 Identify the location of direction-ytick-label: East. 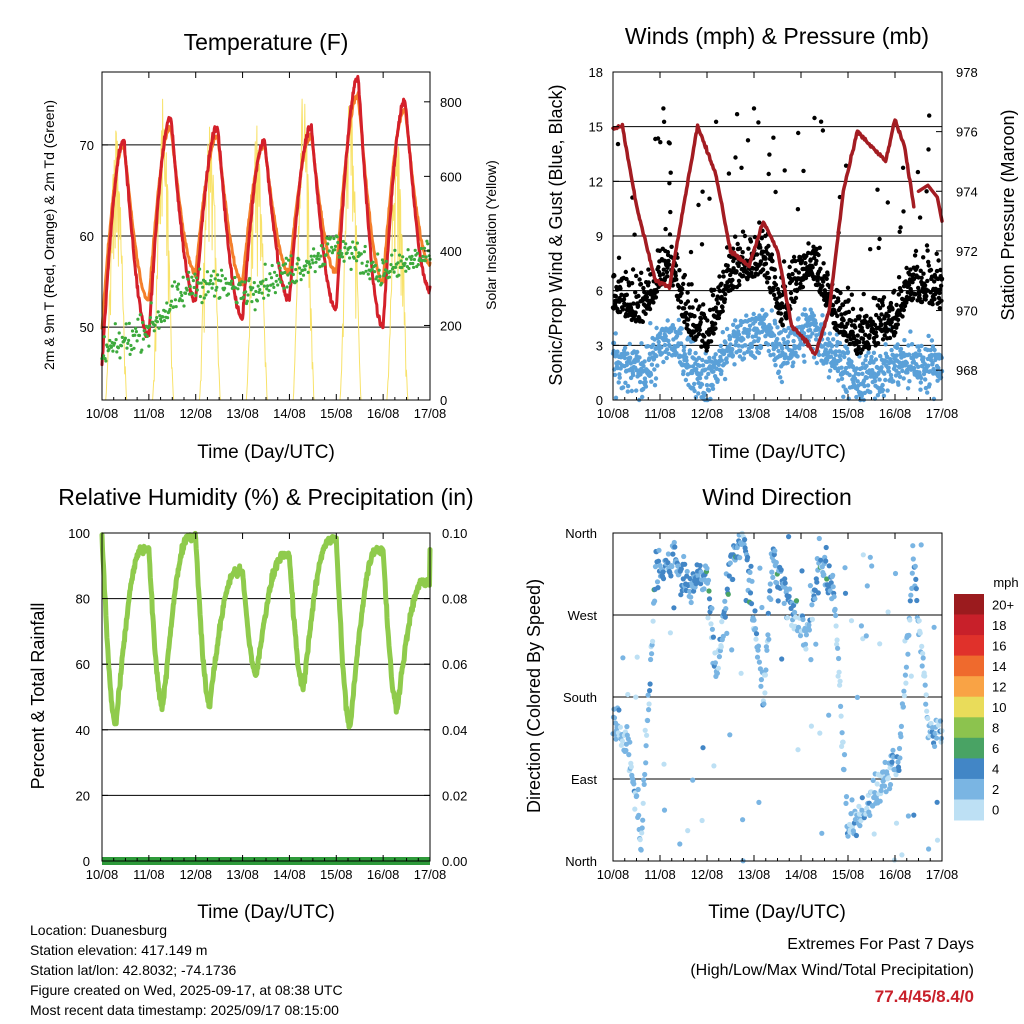
(584, 779).